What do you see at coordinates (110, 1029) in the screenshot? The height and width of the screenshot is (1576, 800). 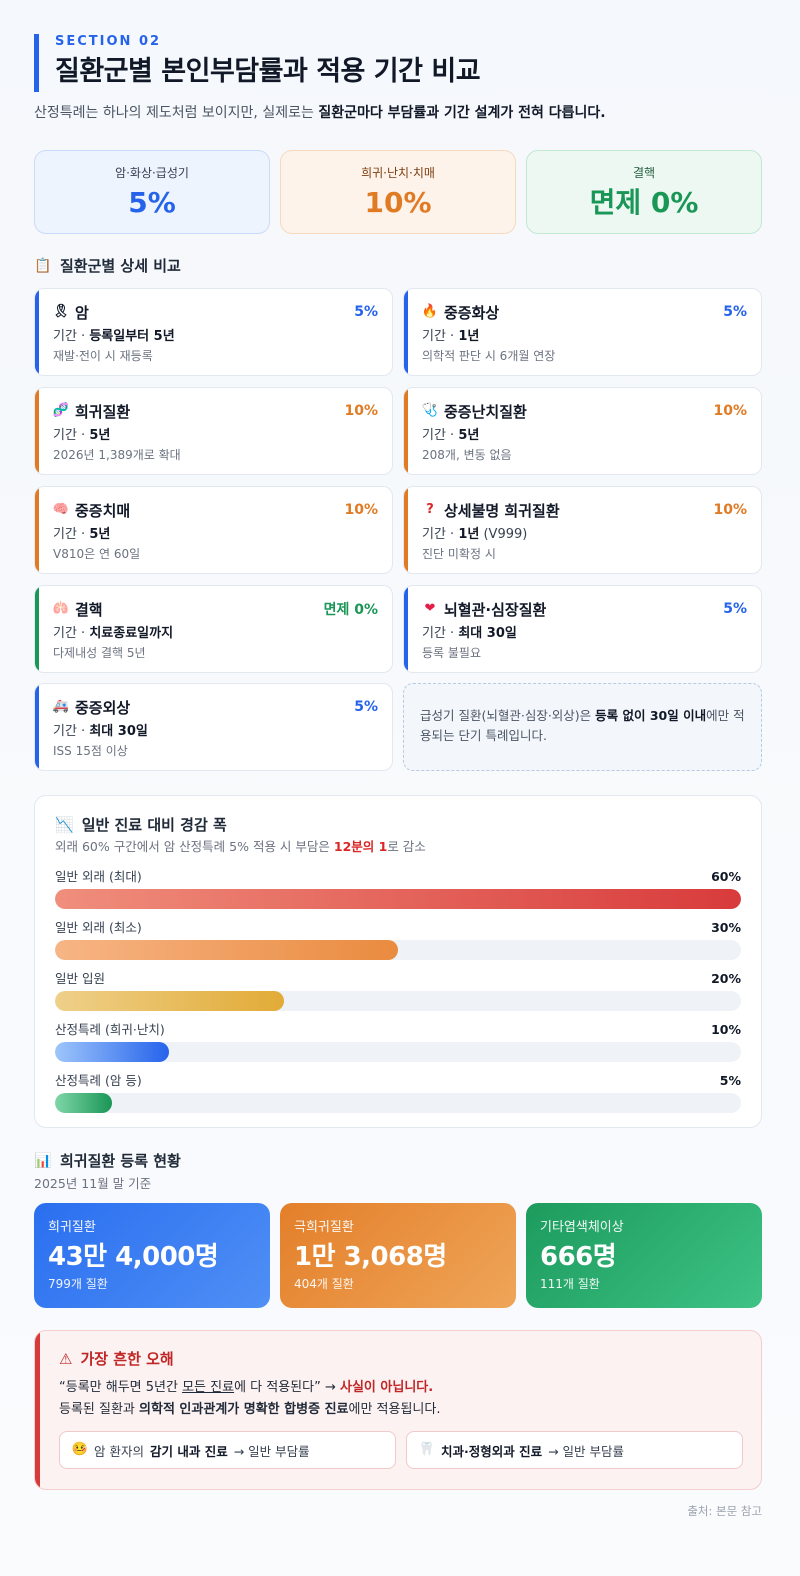 I see `bar-label: 산정특례 (희귀·난치)` at bounding box center [110, 1029].